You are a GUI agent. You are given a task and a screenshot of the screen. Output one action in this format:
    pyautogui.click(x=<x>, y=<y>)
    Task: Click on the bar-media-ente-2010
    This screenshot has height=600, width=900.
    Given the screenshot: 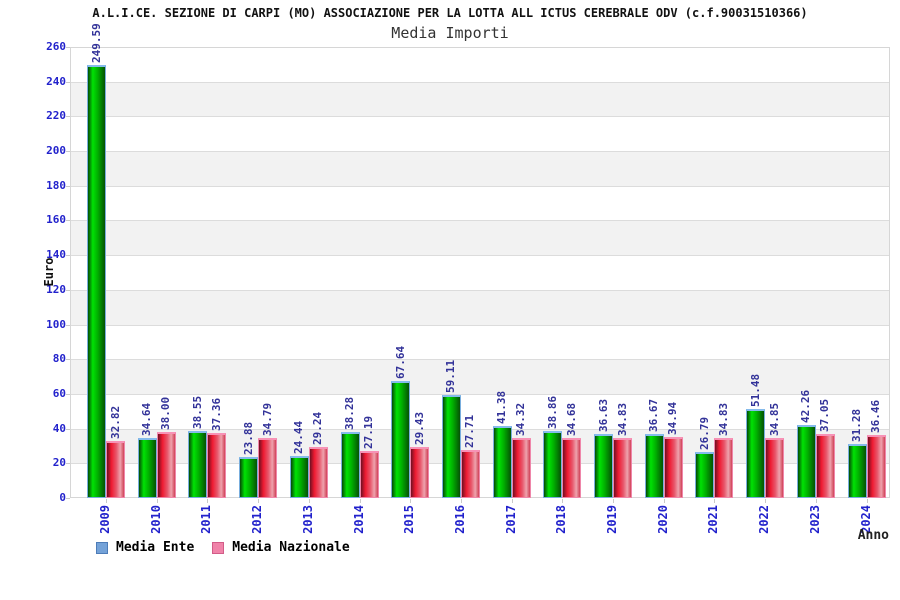 What is the action you would take?
    pyautogui.click(x=147, y=467)
    